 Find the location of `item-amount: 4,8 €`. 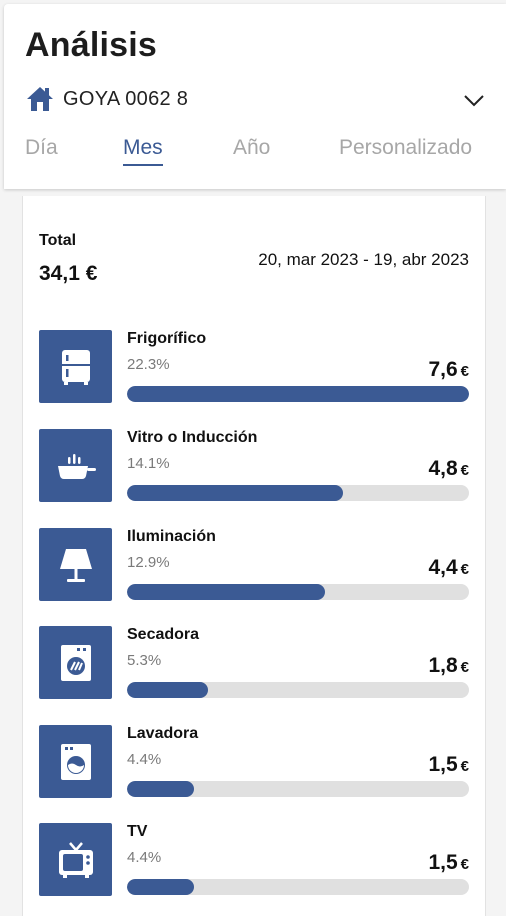

item-amount: 4,8 € is located at coordinates (448, 469).